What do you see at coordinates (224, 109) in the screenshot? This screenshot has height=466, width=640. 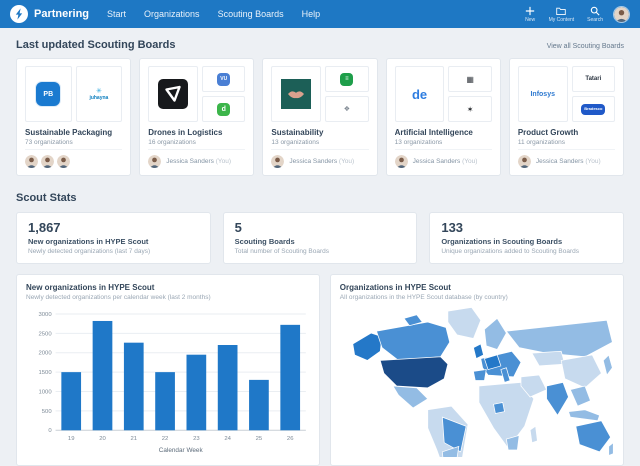 I see `org-logo-tile: d` at bounding box center [224, 109].